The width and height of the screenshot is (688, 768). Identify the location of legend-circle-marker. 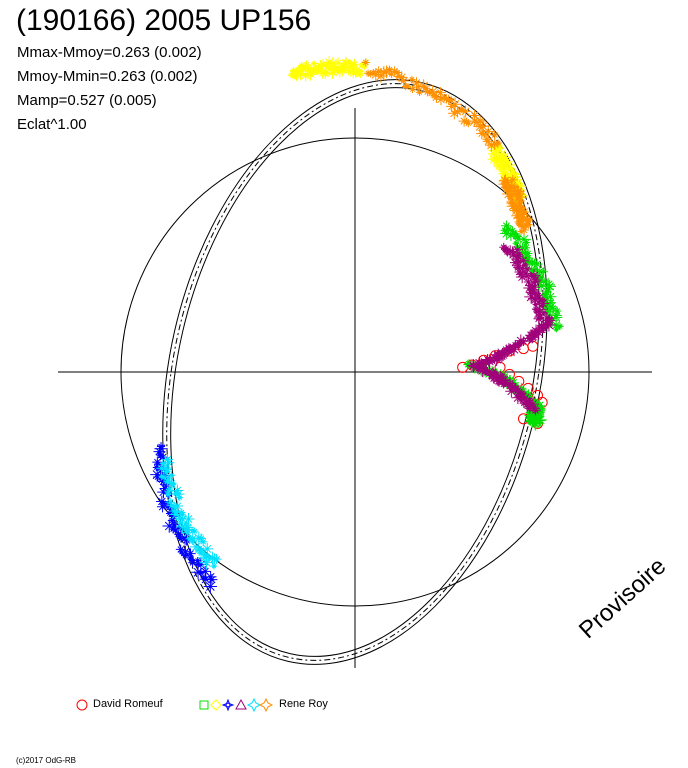
(82, 705).